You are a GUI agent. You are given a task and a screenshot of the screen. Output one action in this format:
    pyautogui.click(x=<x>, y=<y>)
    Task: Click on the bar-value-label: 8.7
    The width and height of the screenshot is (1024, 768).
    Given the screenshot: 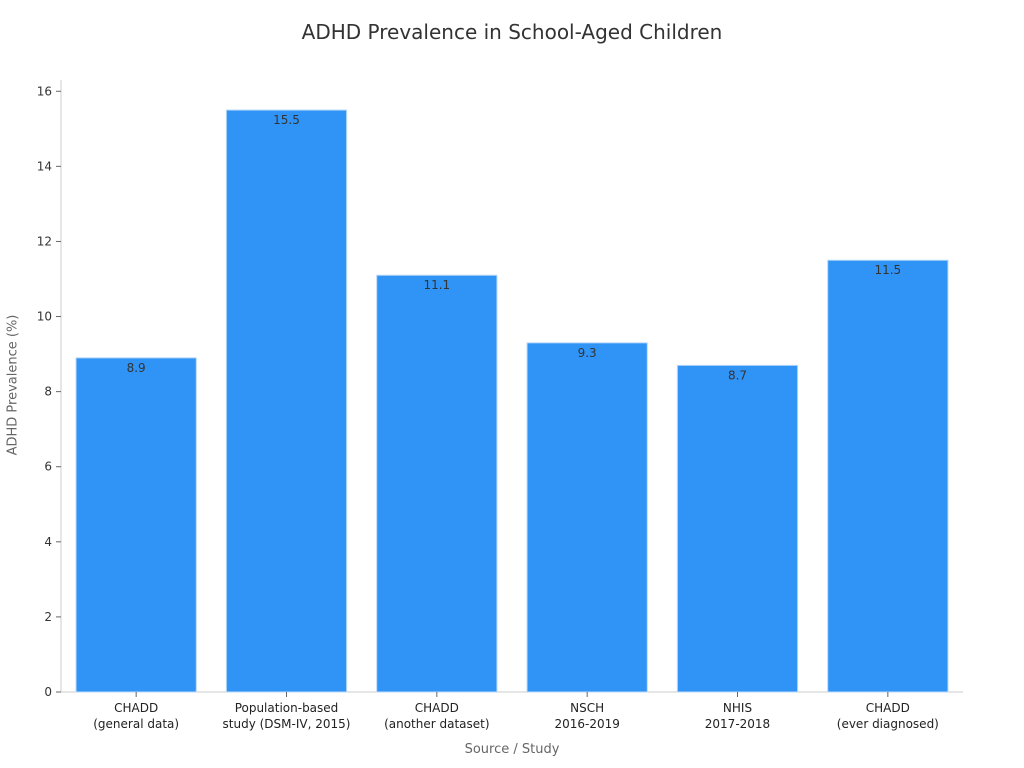 What is the action you would take?
    pyautogui.click(x=737, y=375)
    